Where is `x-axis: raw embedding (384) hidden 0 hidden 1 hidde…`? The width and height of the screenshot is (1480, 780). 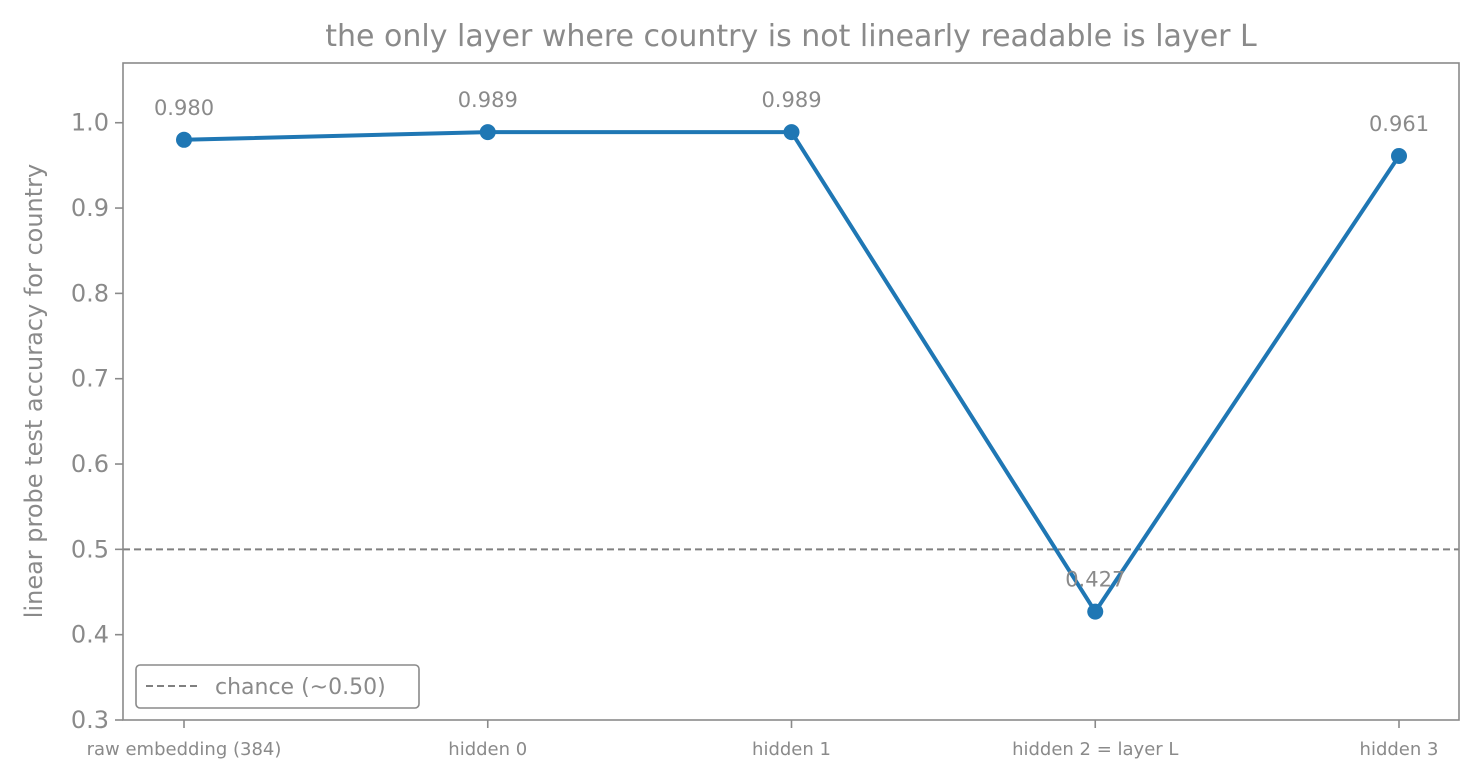 x-axis: raw embedding (384) hidden 0 hidden 1 hidde… is located at coordinates (763, 740).